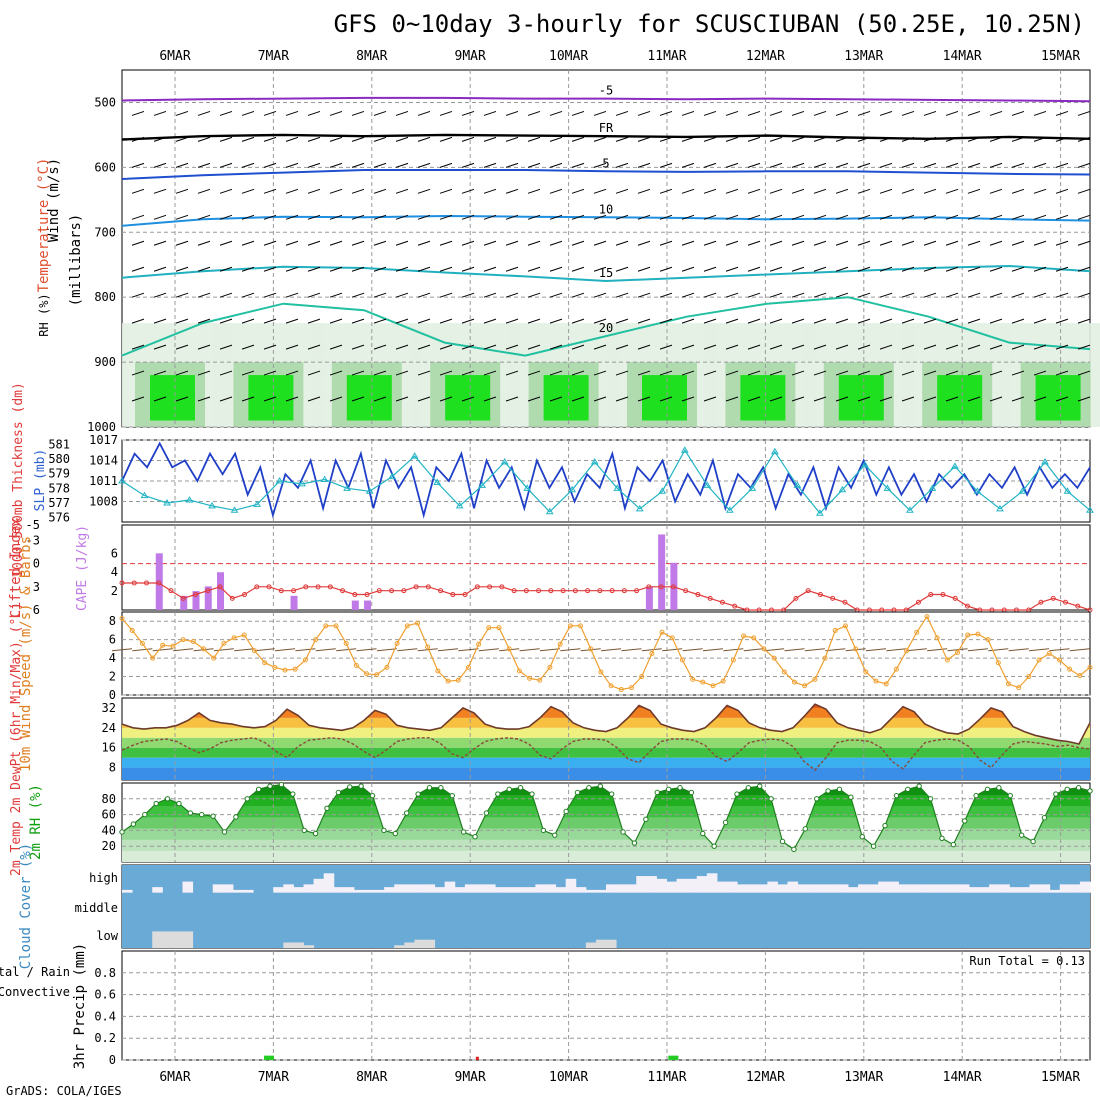  Describe the element at coordinates (59, 488) in the screenshot. I see `thickness-tick-label: 578` at that location.